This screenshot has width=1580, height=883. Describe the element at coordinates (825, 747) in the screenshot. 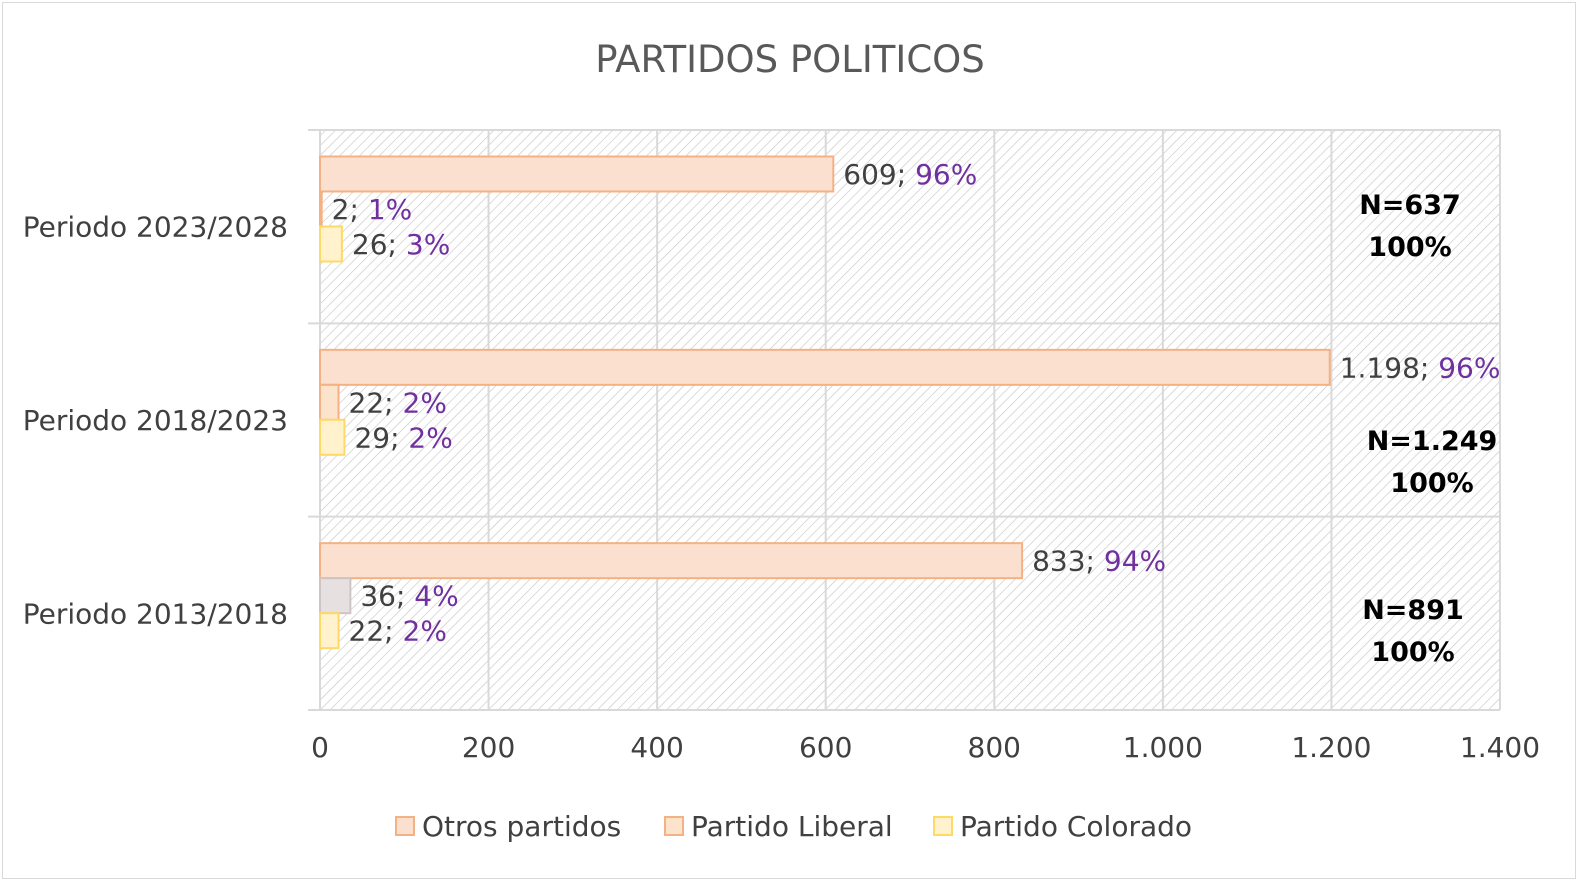

I see `x-tick-label: 600` at that location.